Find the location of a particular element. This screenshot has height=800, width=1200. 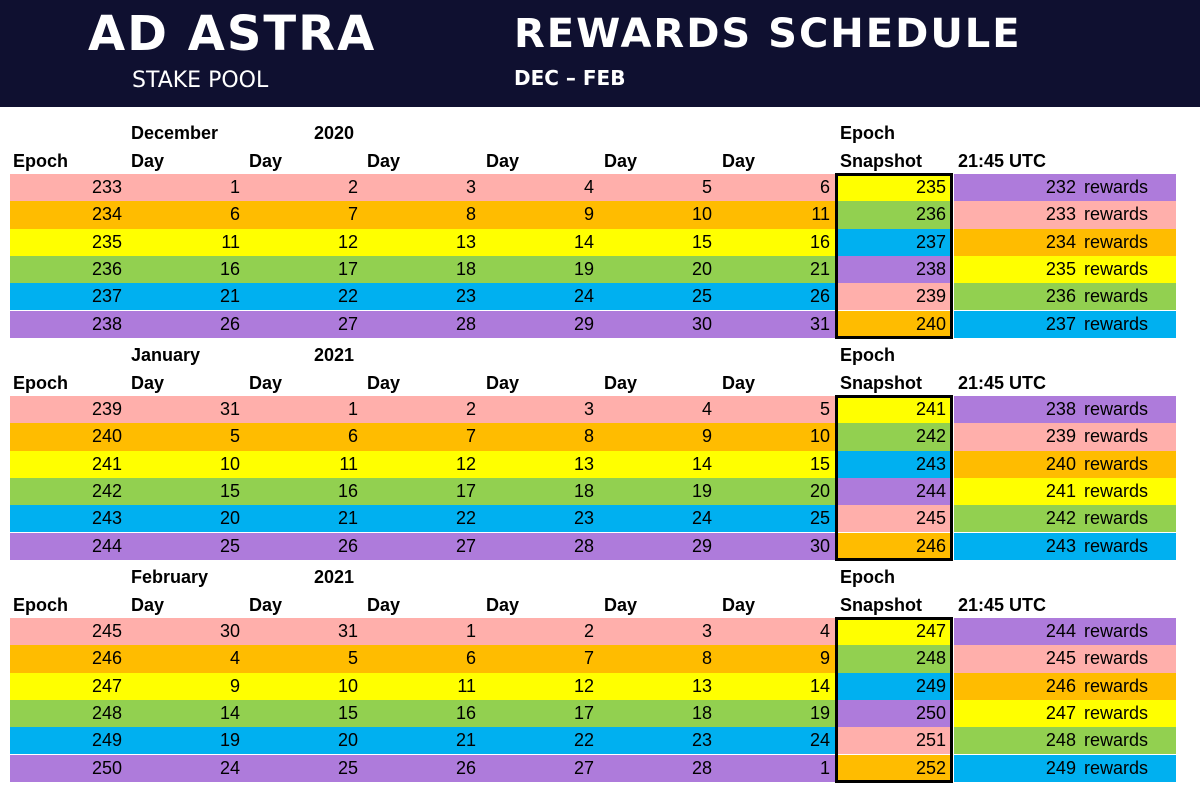

epoch-column-header: Epoch is located at coordinates (41, 605).